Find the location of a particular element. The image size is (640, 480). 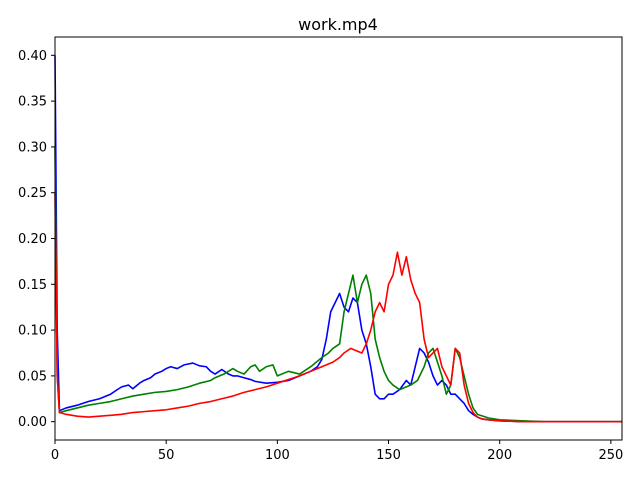

y-tick-label: 0.20 is located at coordinates (32, 239).